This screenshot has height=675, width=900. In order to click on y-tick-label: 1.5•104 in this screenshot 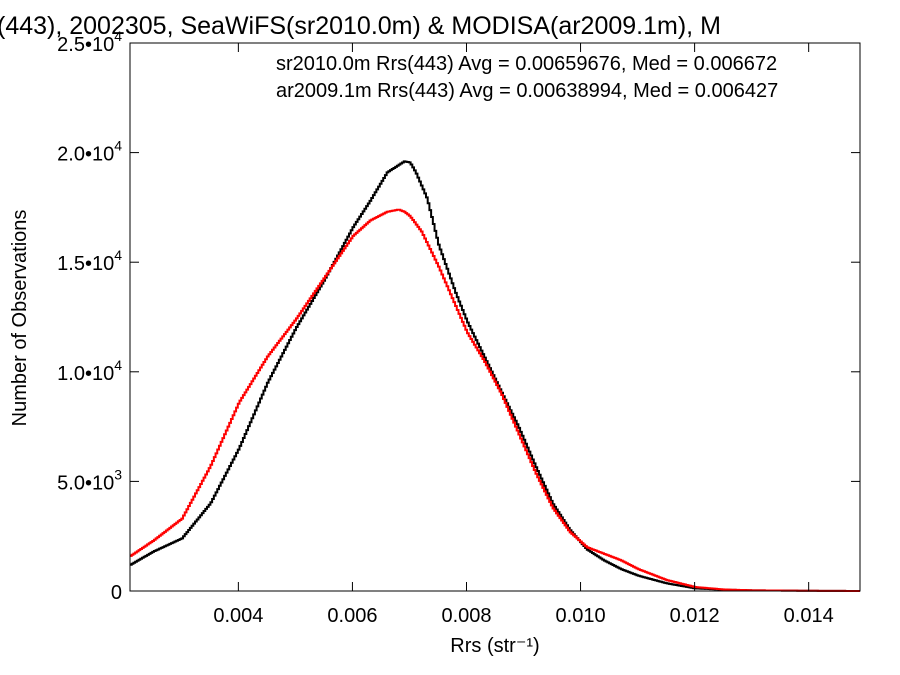, I will do `click(89, 261)`.